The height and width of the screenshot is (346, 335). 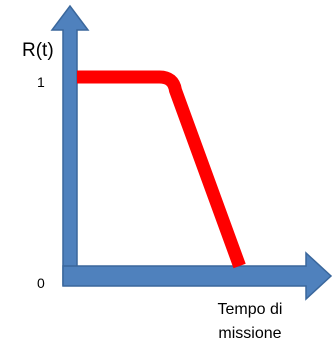 What do you see at coordinates (41, 283) in the screenshot?
I see `y-tick-label-0: 0` at bounding box center [41, 283].